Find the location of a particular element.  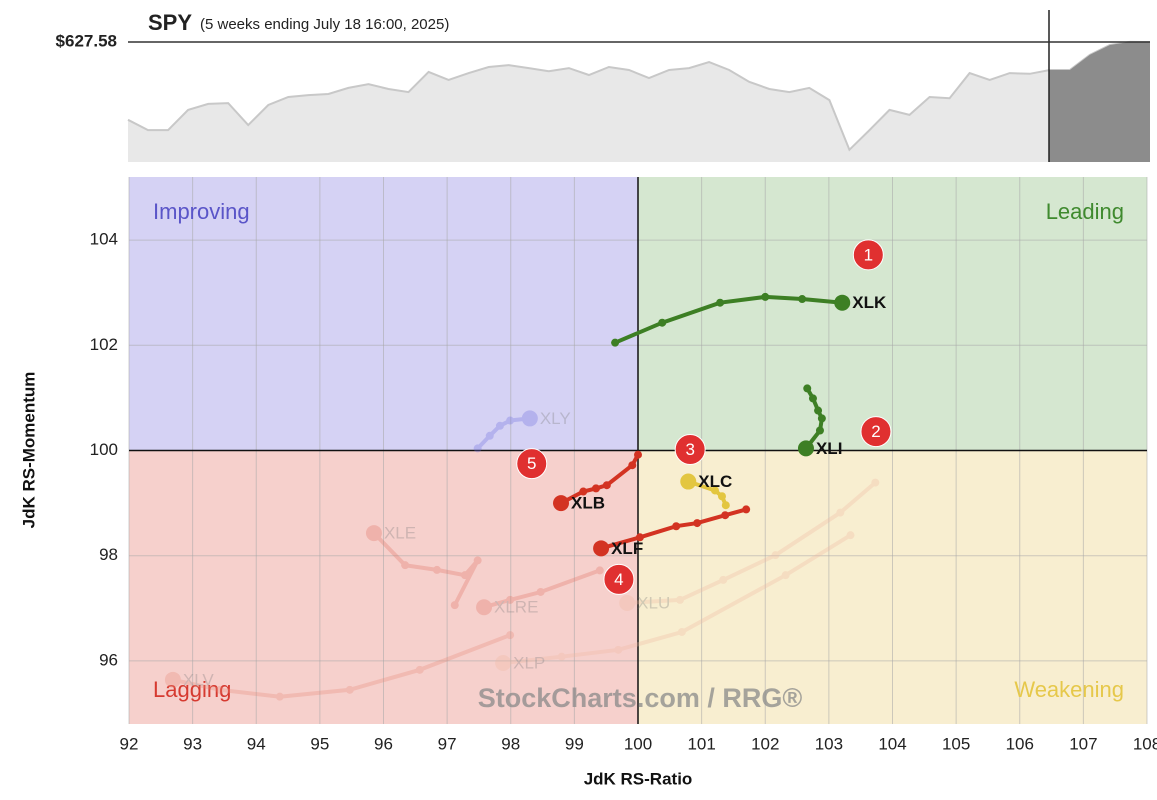

x-tick-label: 92 is located at coordinates (129, 743).